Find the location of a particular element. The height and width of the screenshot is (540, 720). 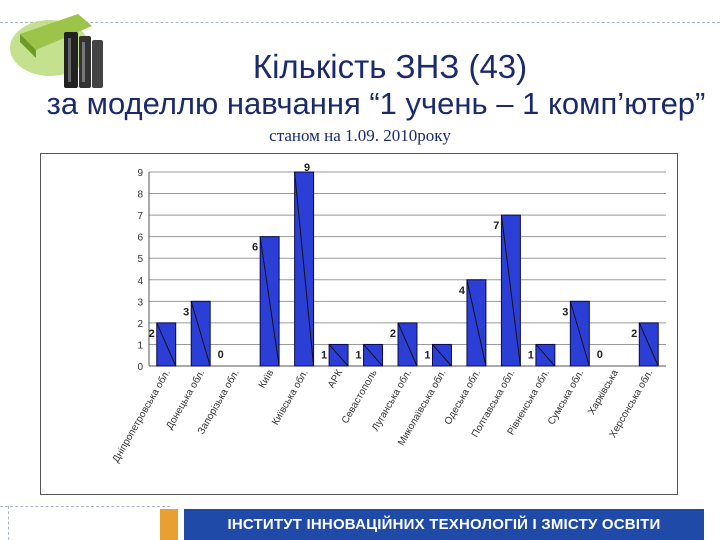

x-tick-label: Київ is located at coordinates (266, 379).